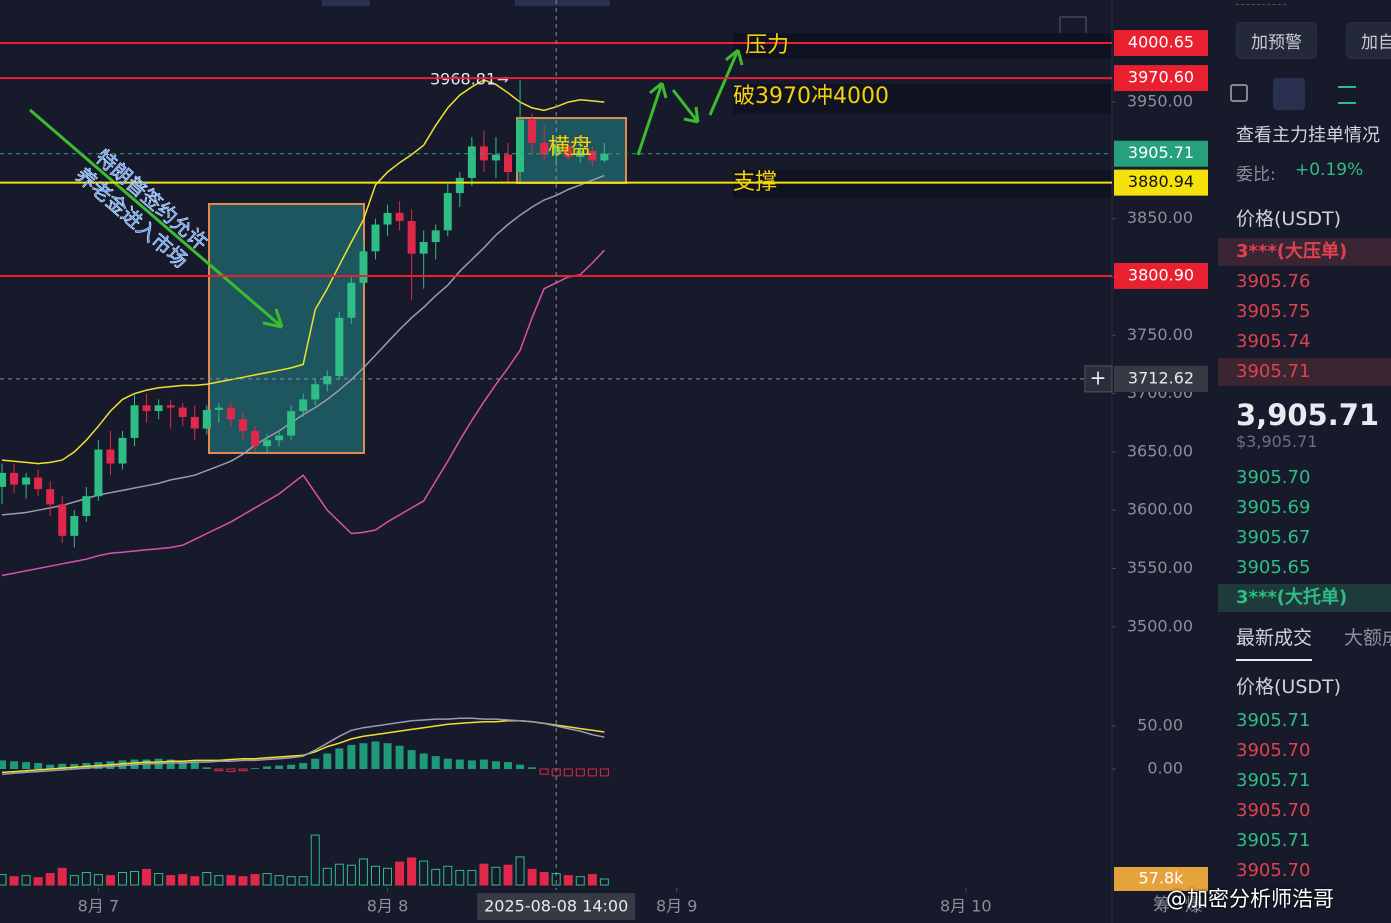 This screenshot has width=1391, height=923. I want to click on tab: 最新成交, so click(1274, 642).